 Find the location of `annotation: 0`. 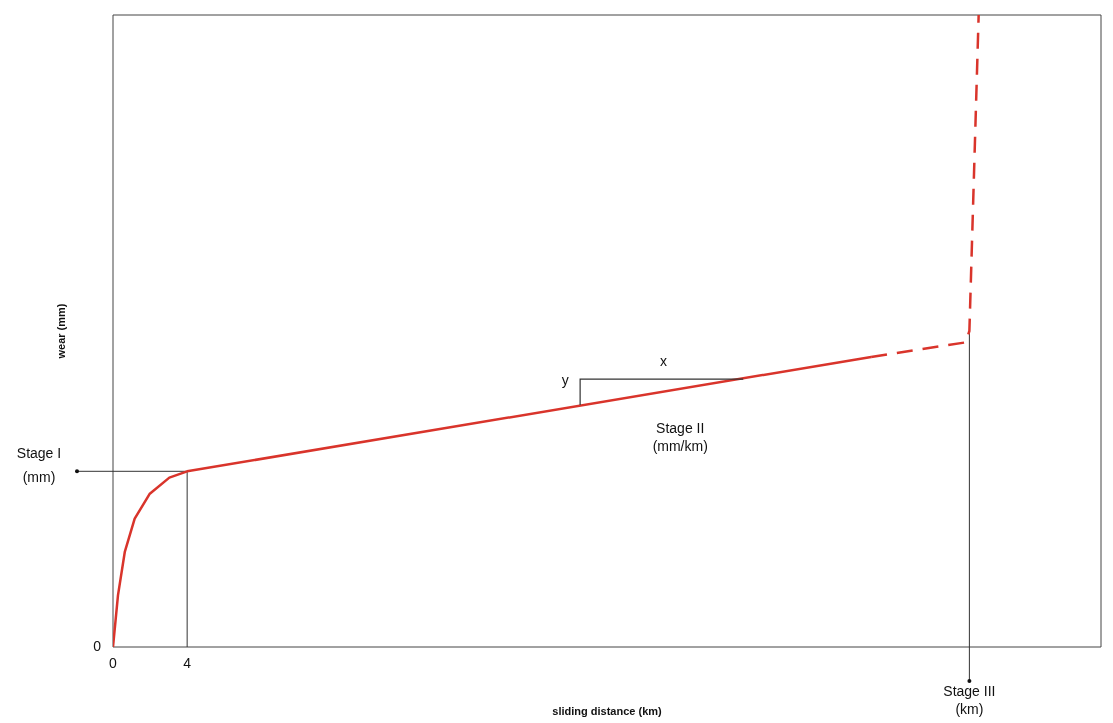

annotation: 0 is located at coordinates (97, 645).